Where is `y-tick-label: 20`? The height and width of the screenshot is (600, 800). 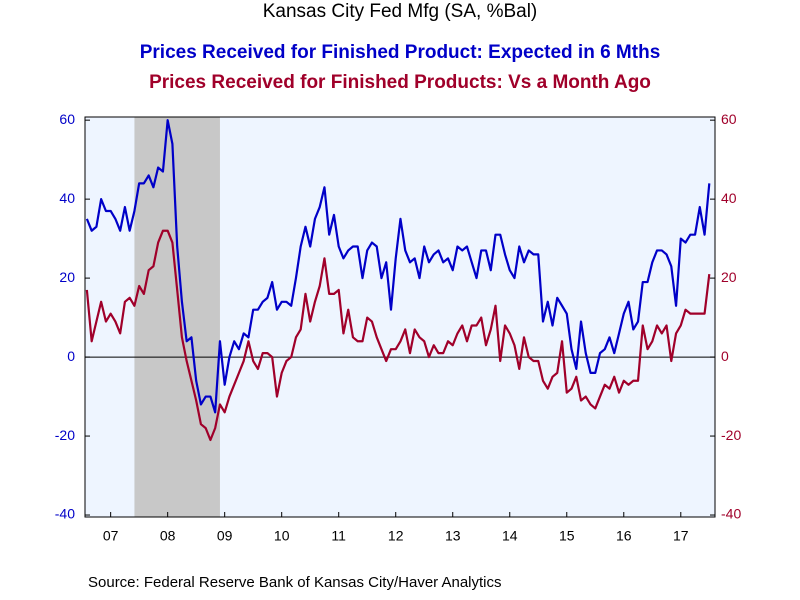 y-tick-label: 20 is located at coordinates (67, 277).